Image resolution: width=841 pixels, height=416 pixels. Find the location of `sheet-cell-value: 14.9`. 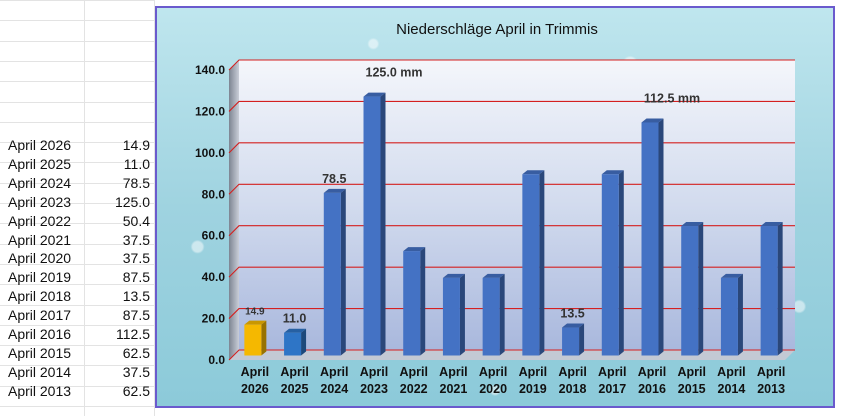

sheet-cell-value: 14.9 is located at coordinates (136, 145).